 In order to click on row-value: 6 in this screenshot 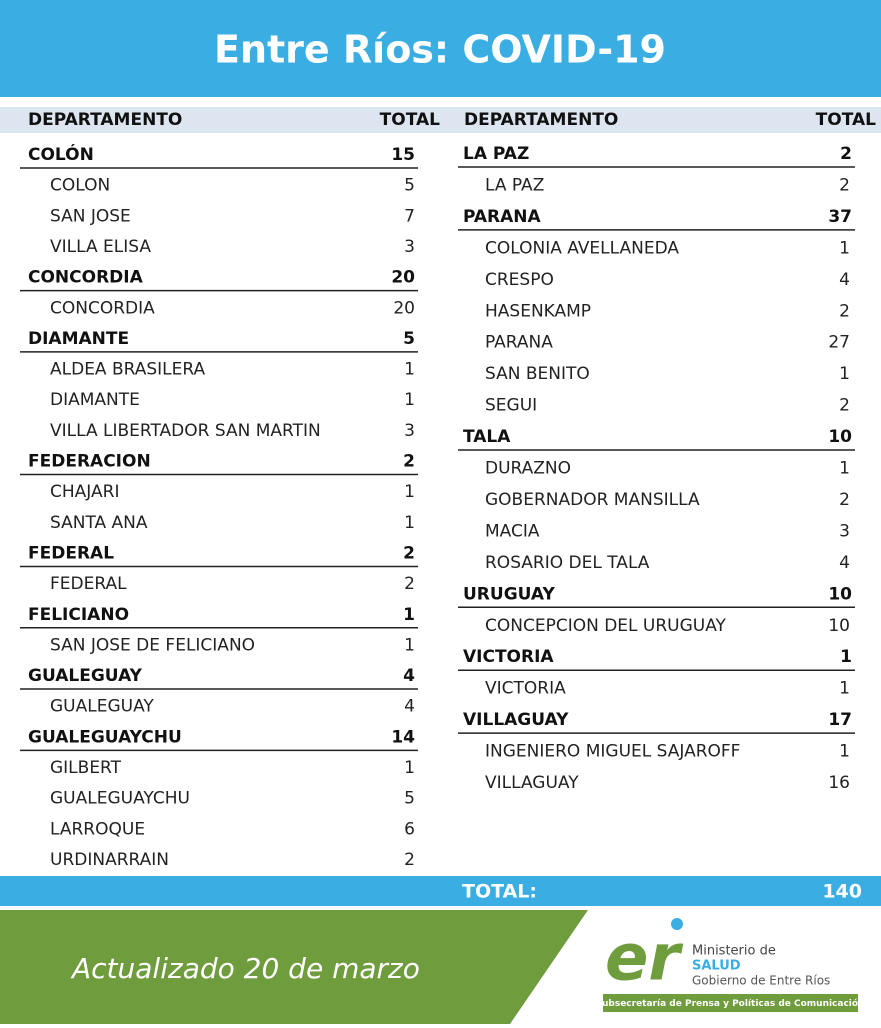, I will do `click(409, 829)`.